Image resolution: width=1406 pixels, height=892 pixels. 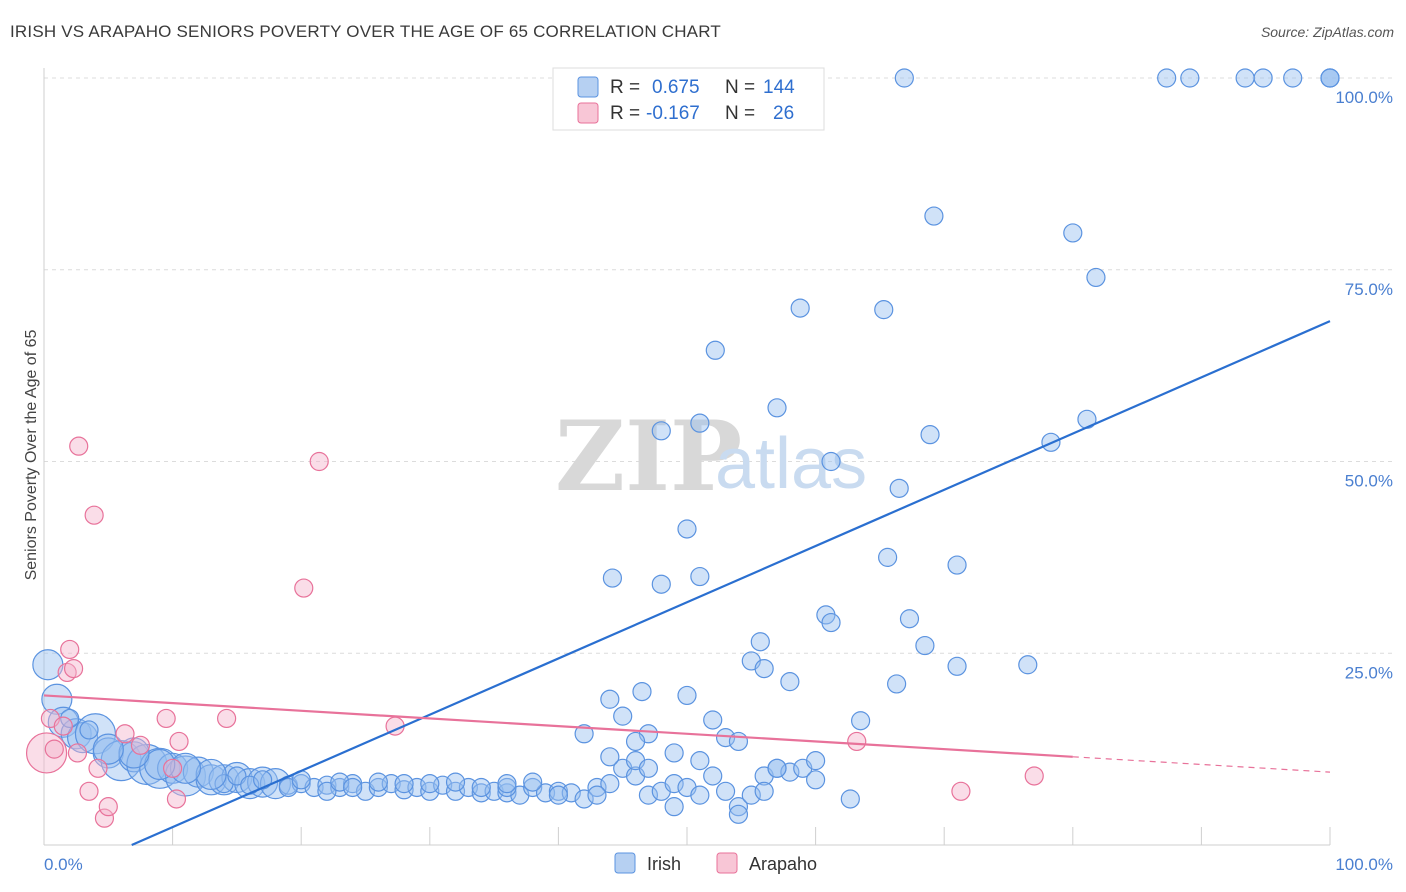 What do you see at coordinates (1364, 864) in the screenshot?
I see `x-tick-label: 100.0%` at bounding box center [1364, 864].